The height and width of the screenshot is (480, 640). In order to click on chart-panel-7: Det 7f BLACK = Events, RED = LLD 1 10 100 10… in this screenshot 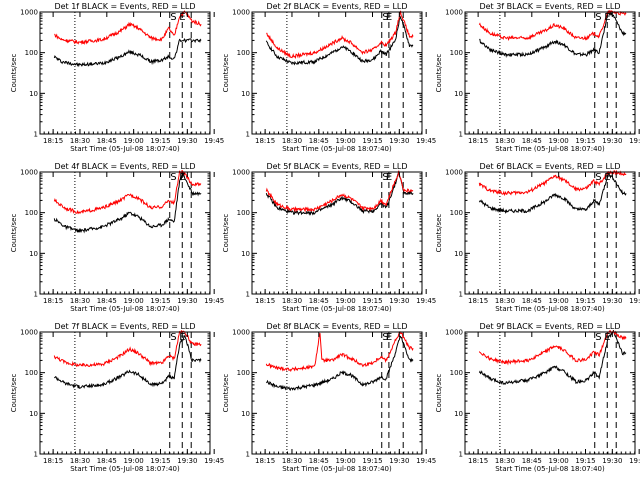, I will do `click(117, 397)`.